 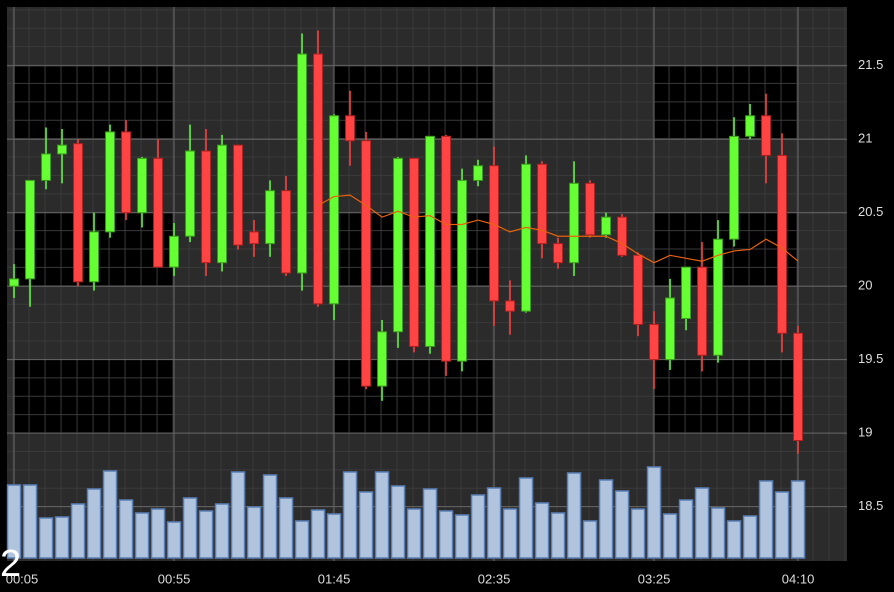 What do you see at coordinates (870, 64) in the screenshot?
I see `y-tick-label: 21.5` at bounding box center [870, 64].